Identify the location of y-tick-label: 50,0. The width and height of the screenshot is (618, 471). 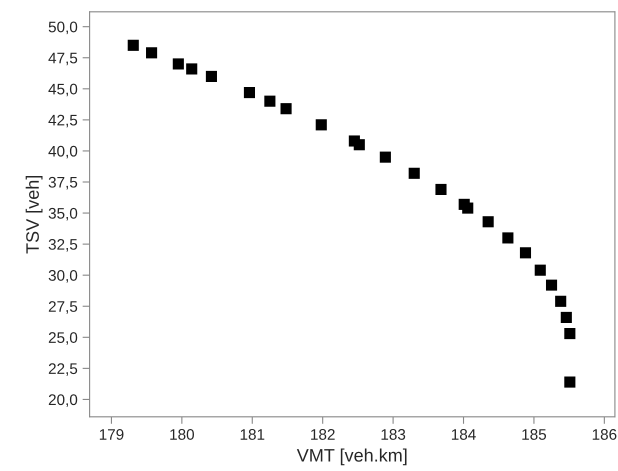
(63, 28).